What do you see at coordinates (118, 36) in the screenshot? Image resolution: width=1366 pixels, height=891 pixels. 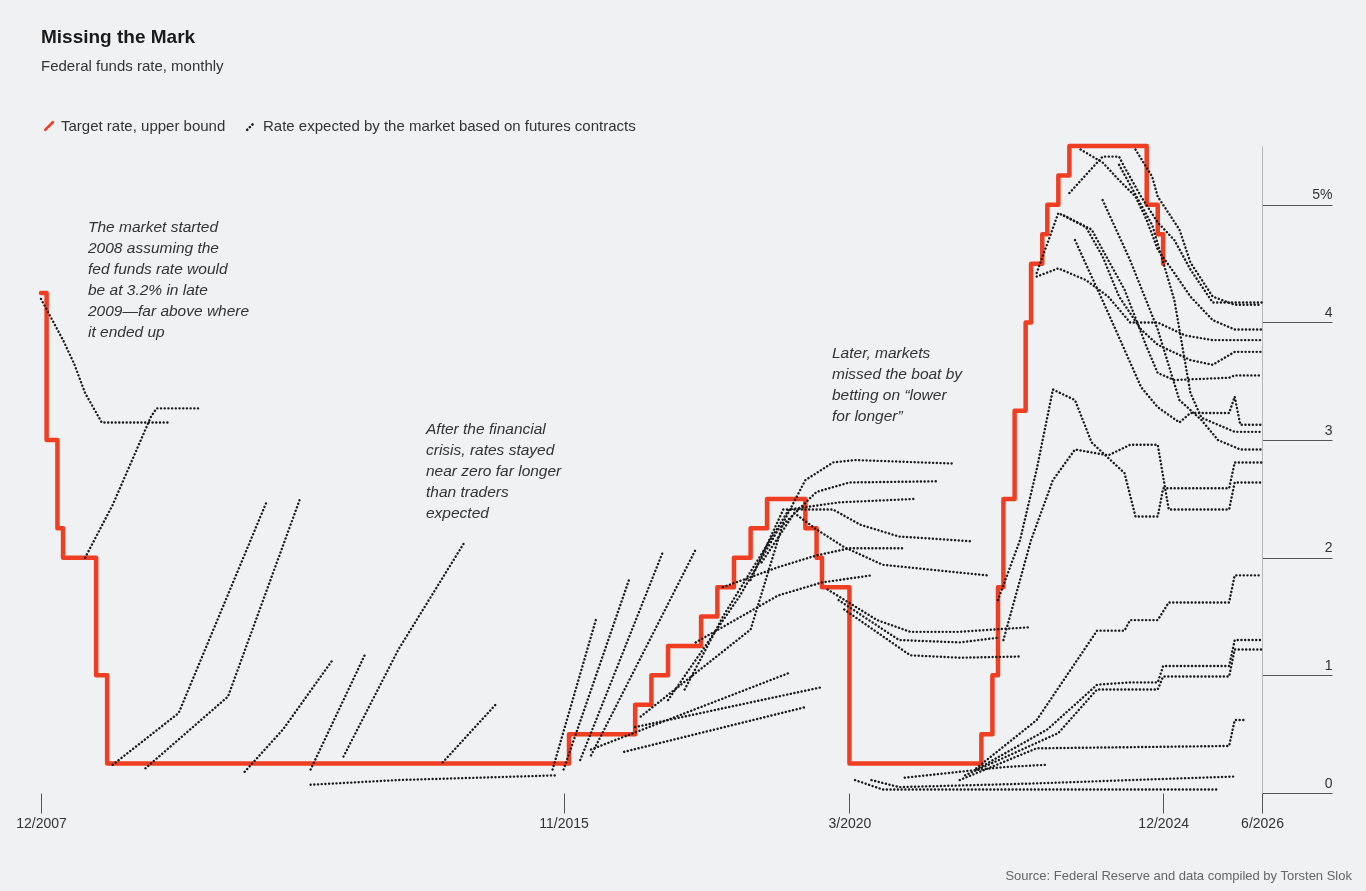 I see `chart-title: Missing the Mark` at bounding box center [118, 36].